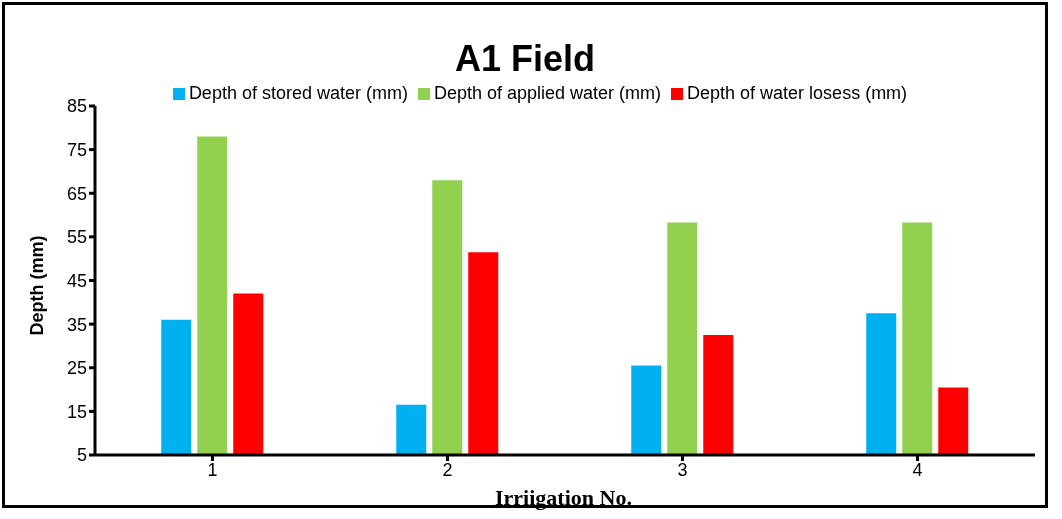 The height and width of the screenshot is (519, 1062). Describe the element at coordinates (298, 93) in the screenshot. I see `legend-label: Depth of stored water (mm)` at that location.